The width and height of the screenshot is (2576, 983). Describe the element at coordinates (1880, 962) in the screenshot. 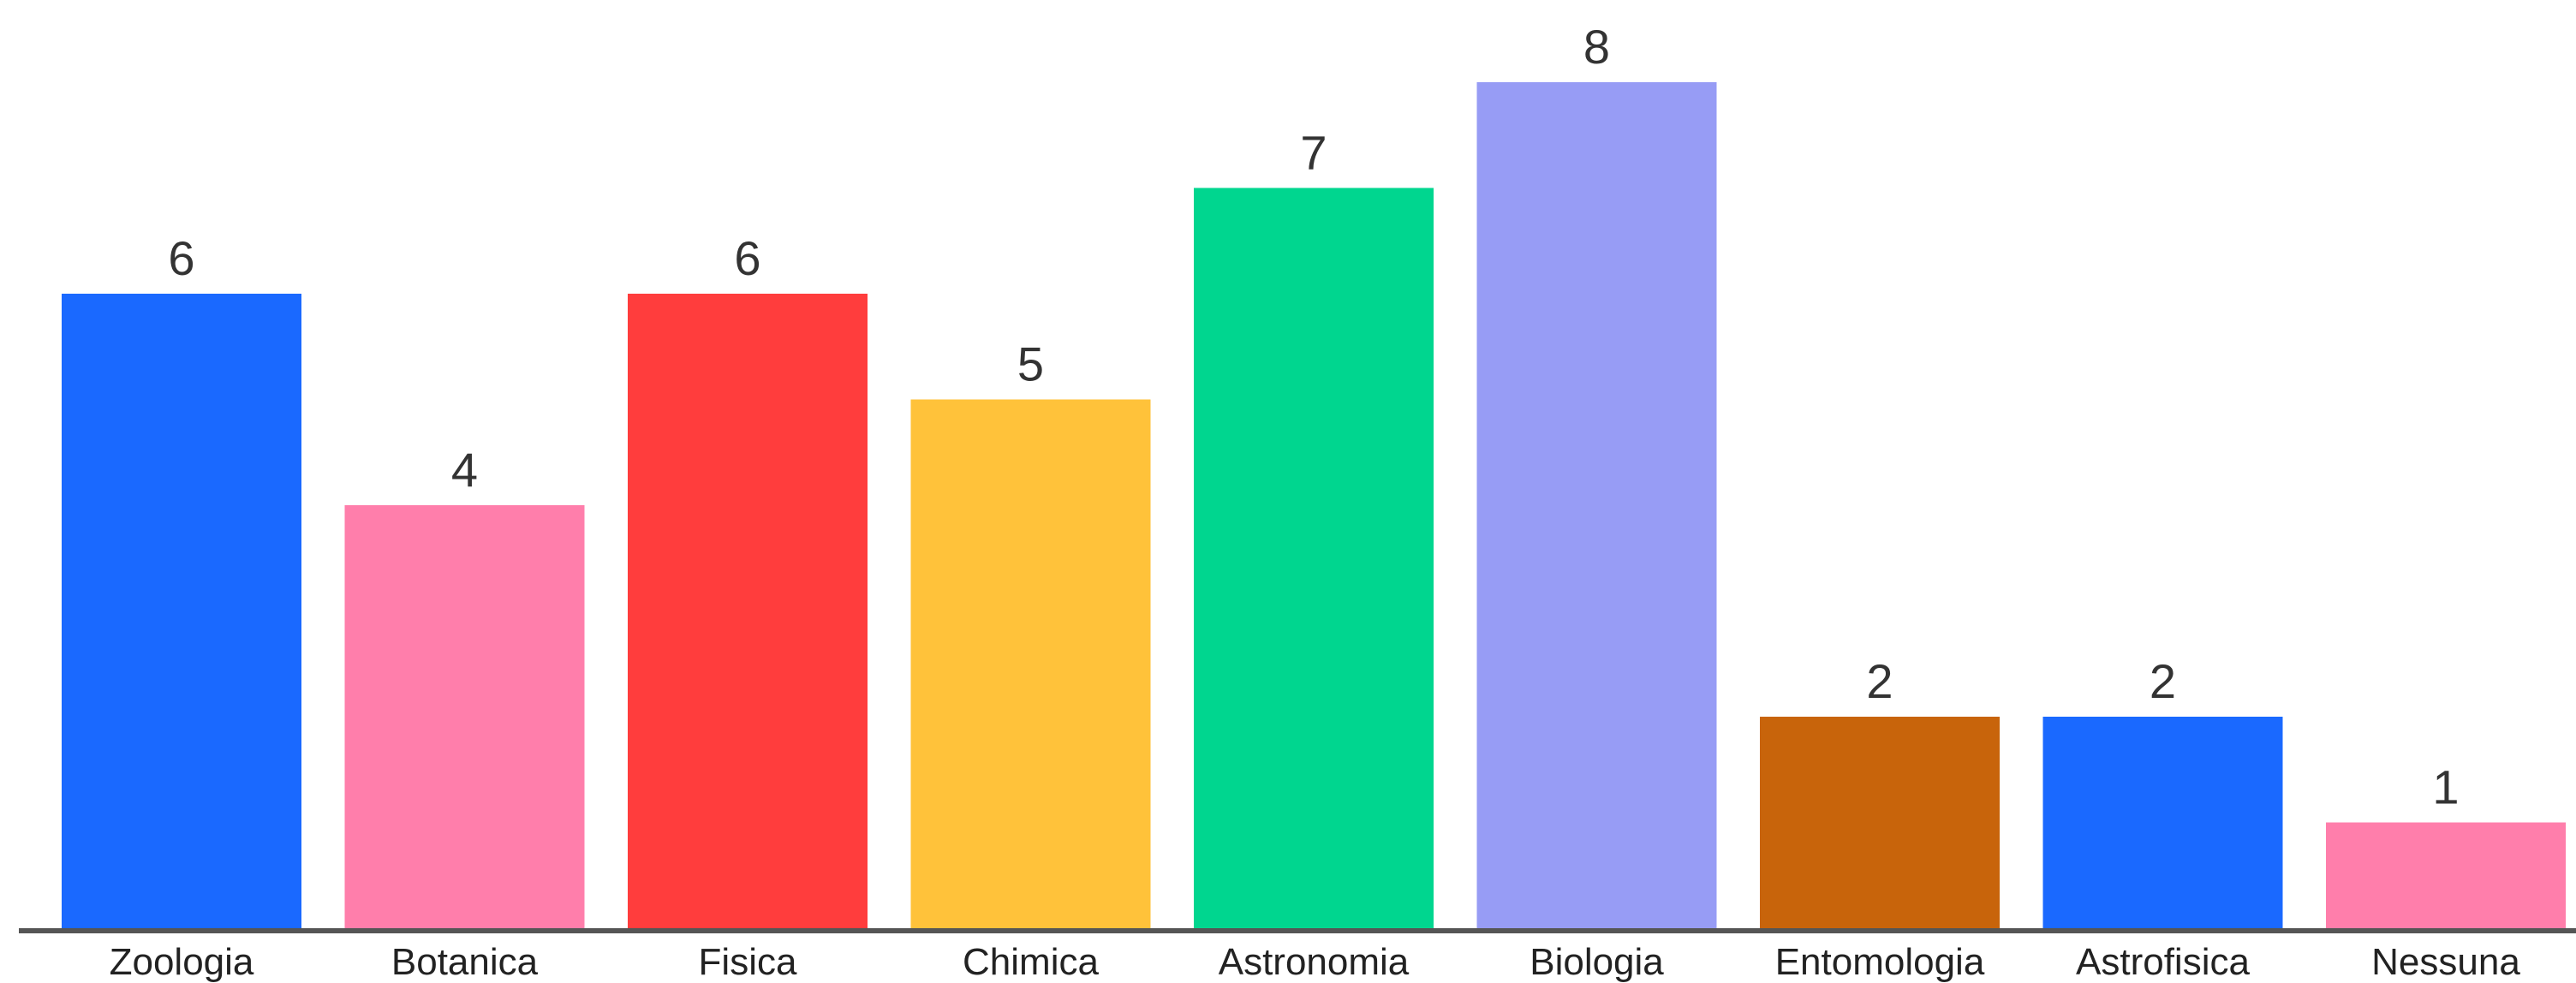

I see `tick-label-entomologia: Entomologia` at that location.